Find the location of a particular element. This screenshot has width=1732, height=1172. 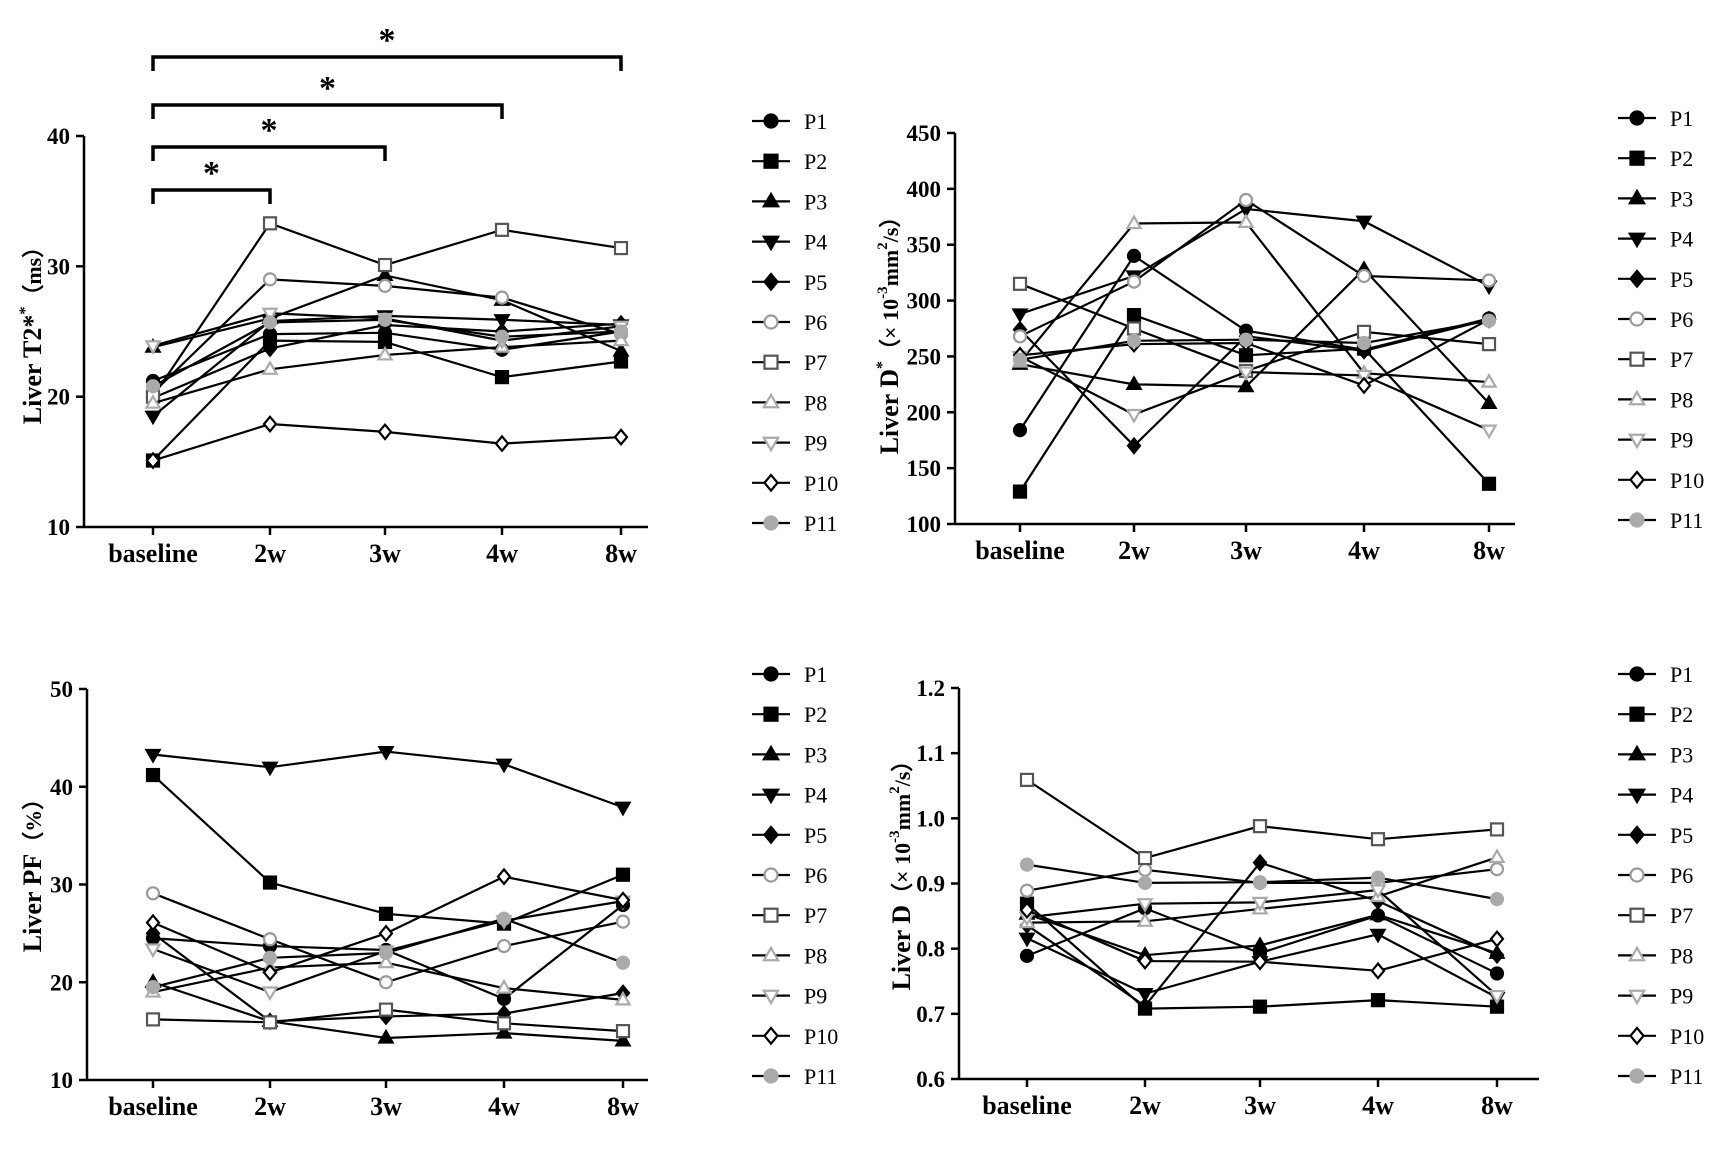

legend-item: P11 is located at coordinates (1660, 1076).